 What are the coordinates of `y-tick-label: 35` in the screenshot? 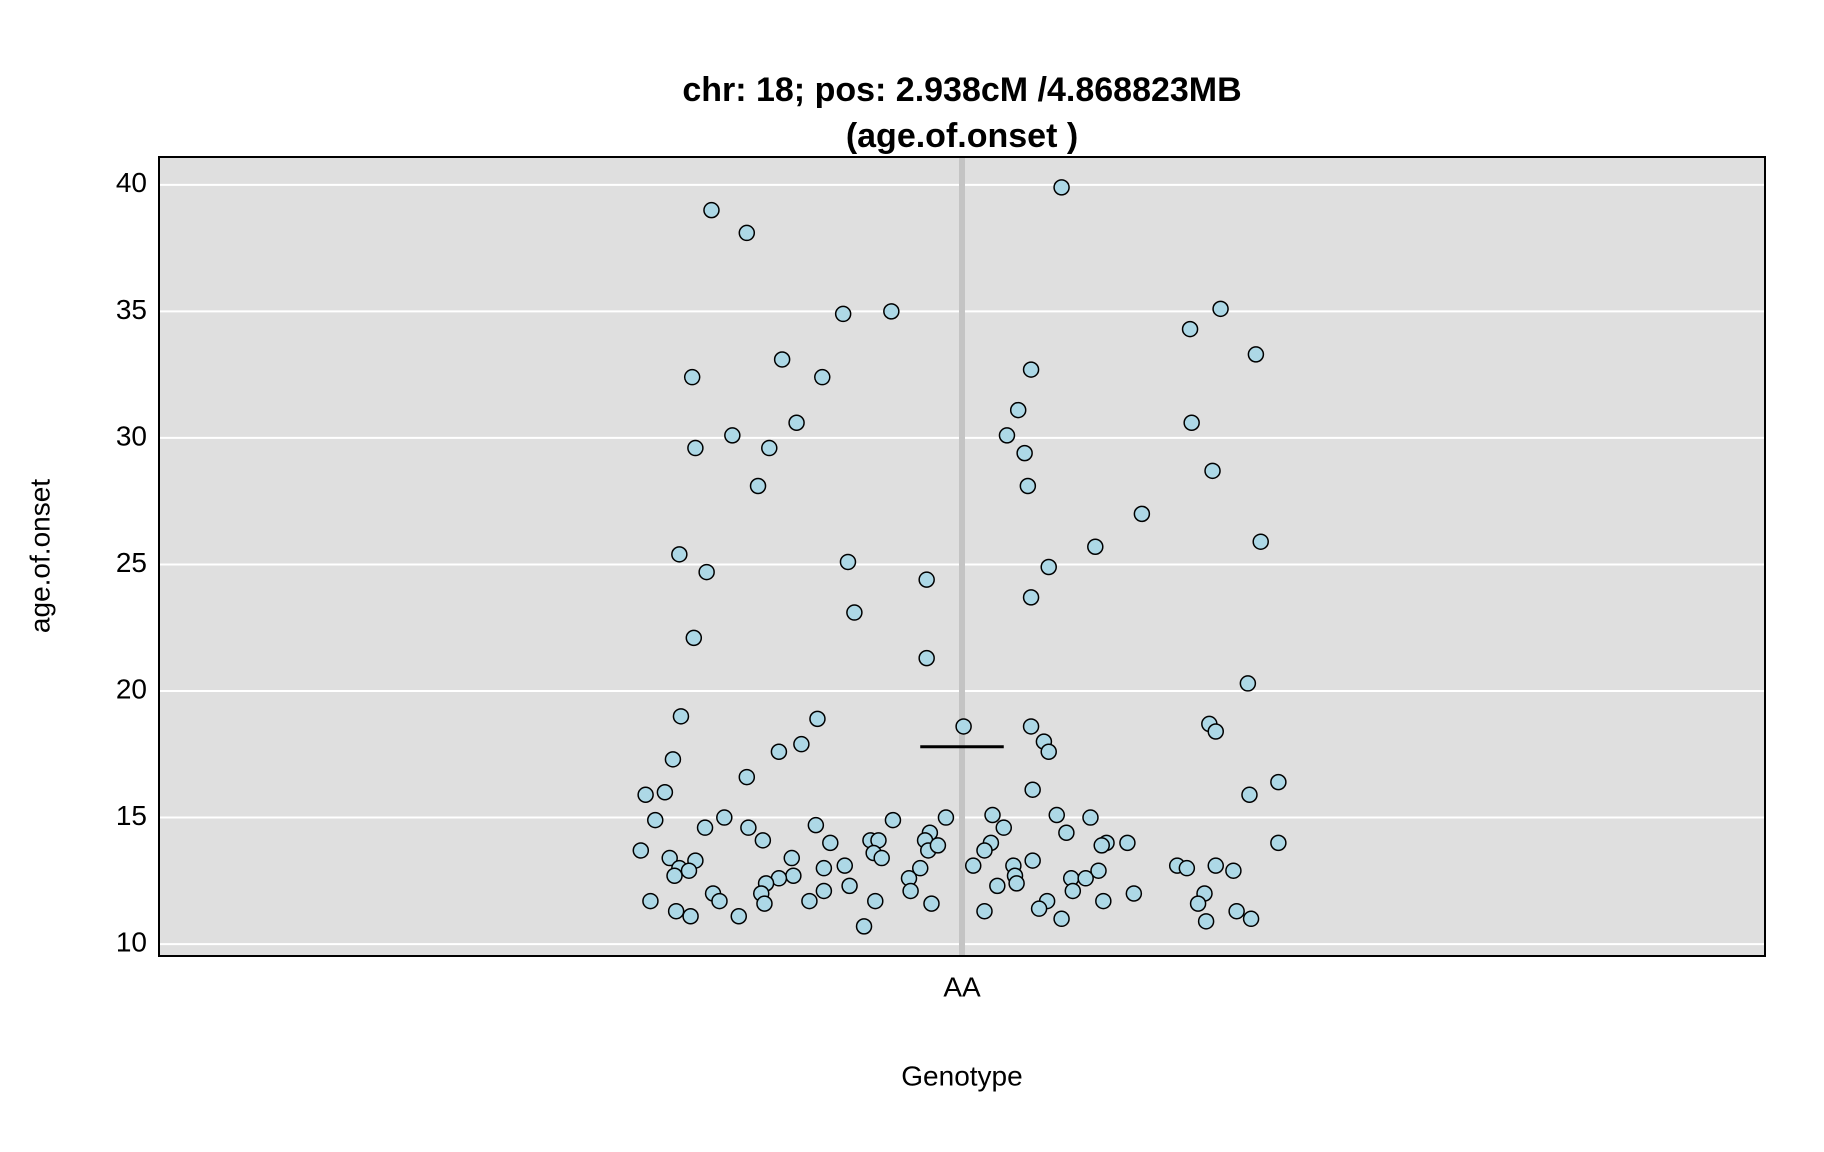 It's located at (131, 309).